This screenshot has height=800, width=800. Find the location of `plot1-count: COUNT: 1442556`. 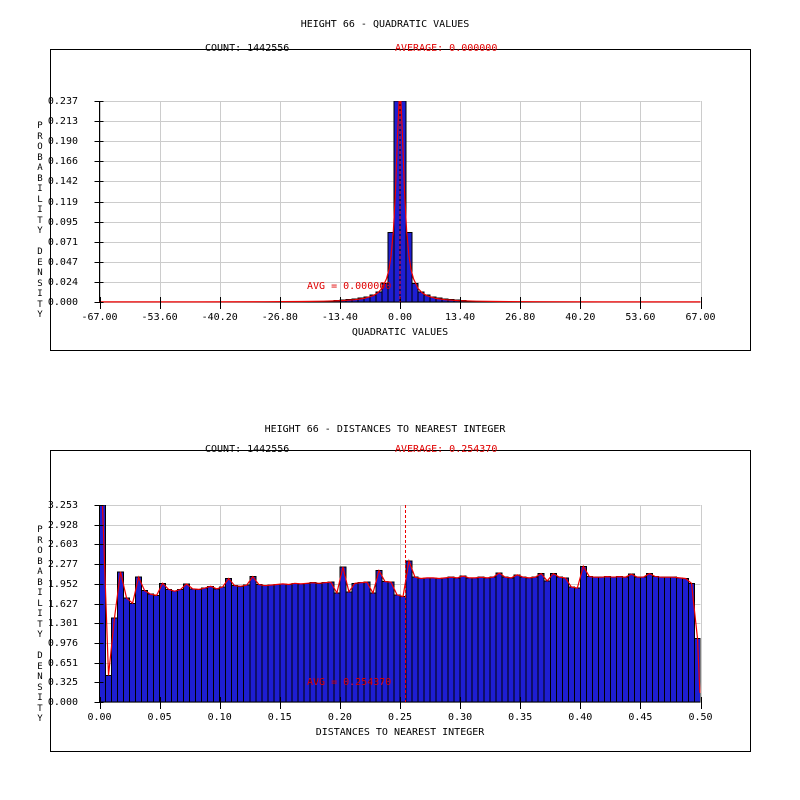

plot1-count: COUNT: 1442556 is located at coordinates (247, 48).